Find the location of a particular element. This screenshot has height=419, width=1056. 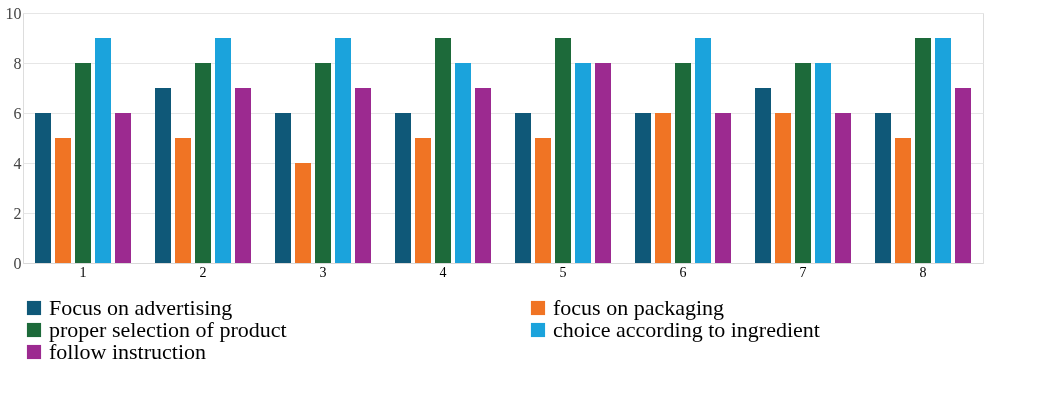

x-tick-label: 8 is located at coordinates (923, 272).